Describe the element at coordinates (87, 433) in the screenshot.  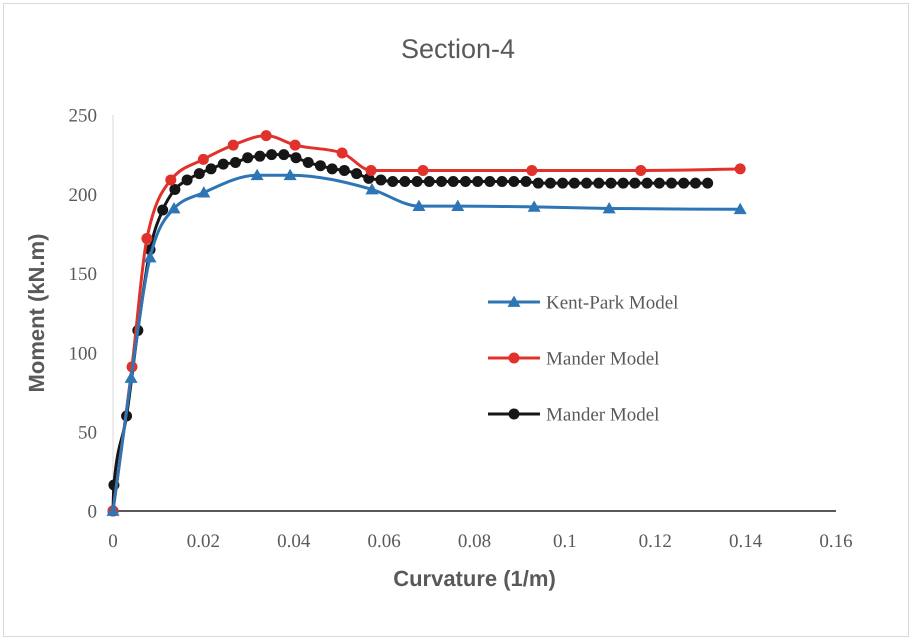
I see `y-tick-label: 50` at that location.